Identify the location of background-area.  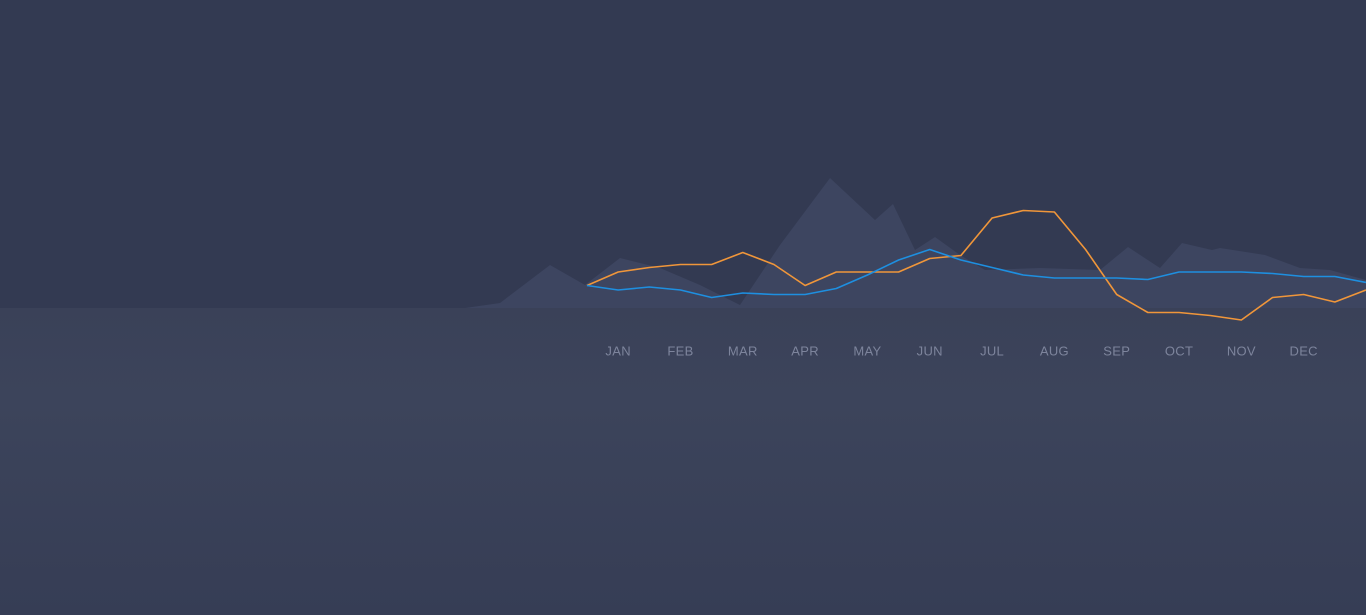
(915, 243).